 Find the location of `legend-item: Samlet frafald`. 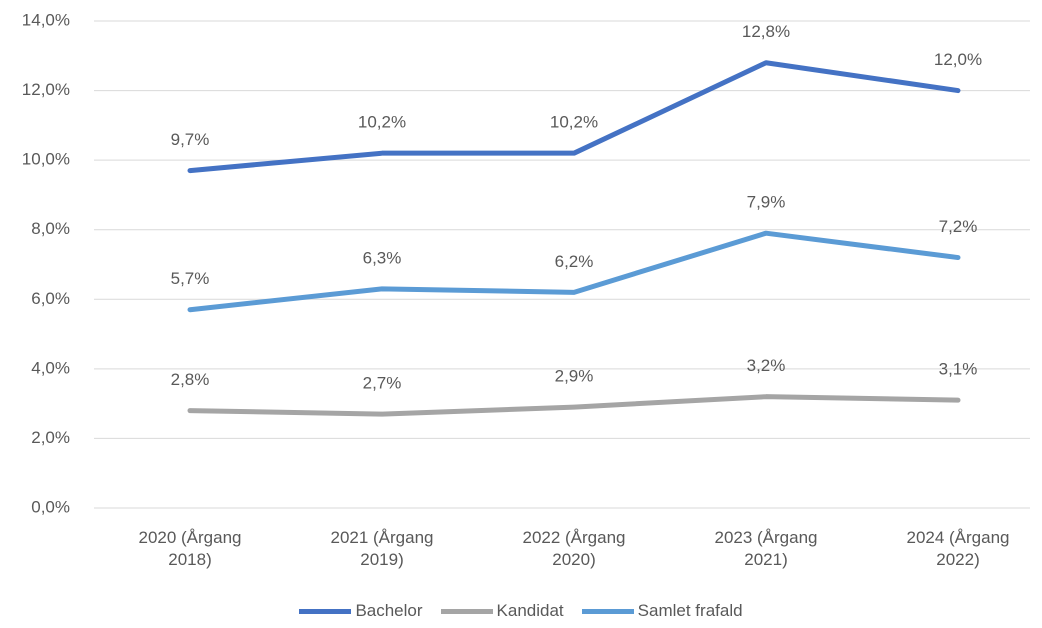

legend-item: Samlet frafald is located at coordinates (662, 611).